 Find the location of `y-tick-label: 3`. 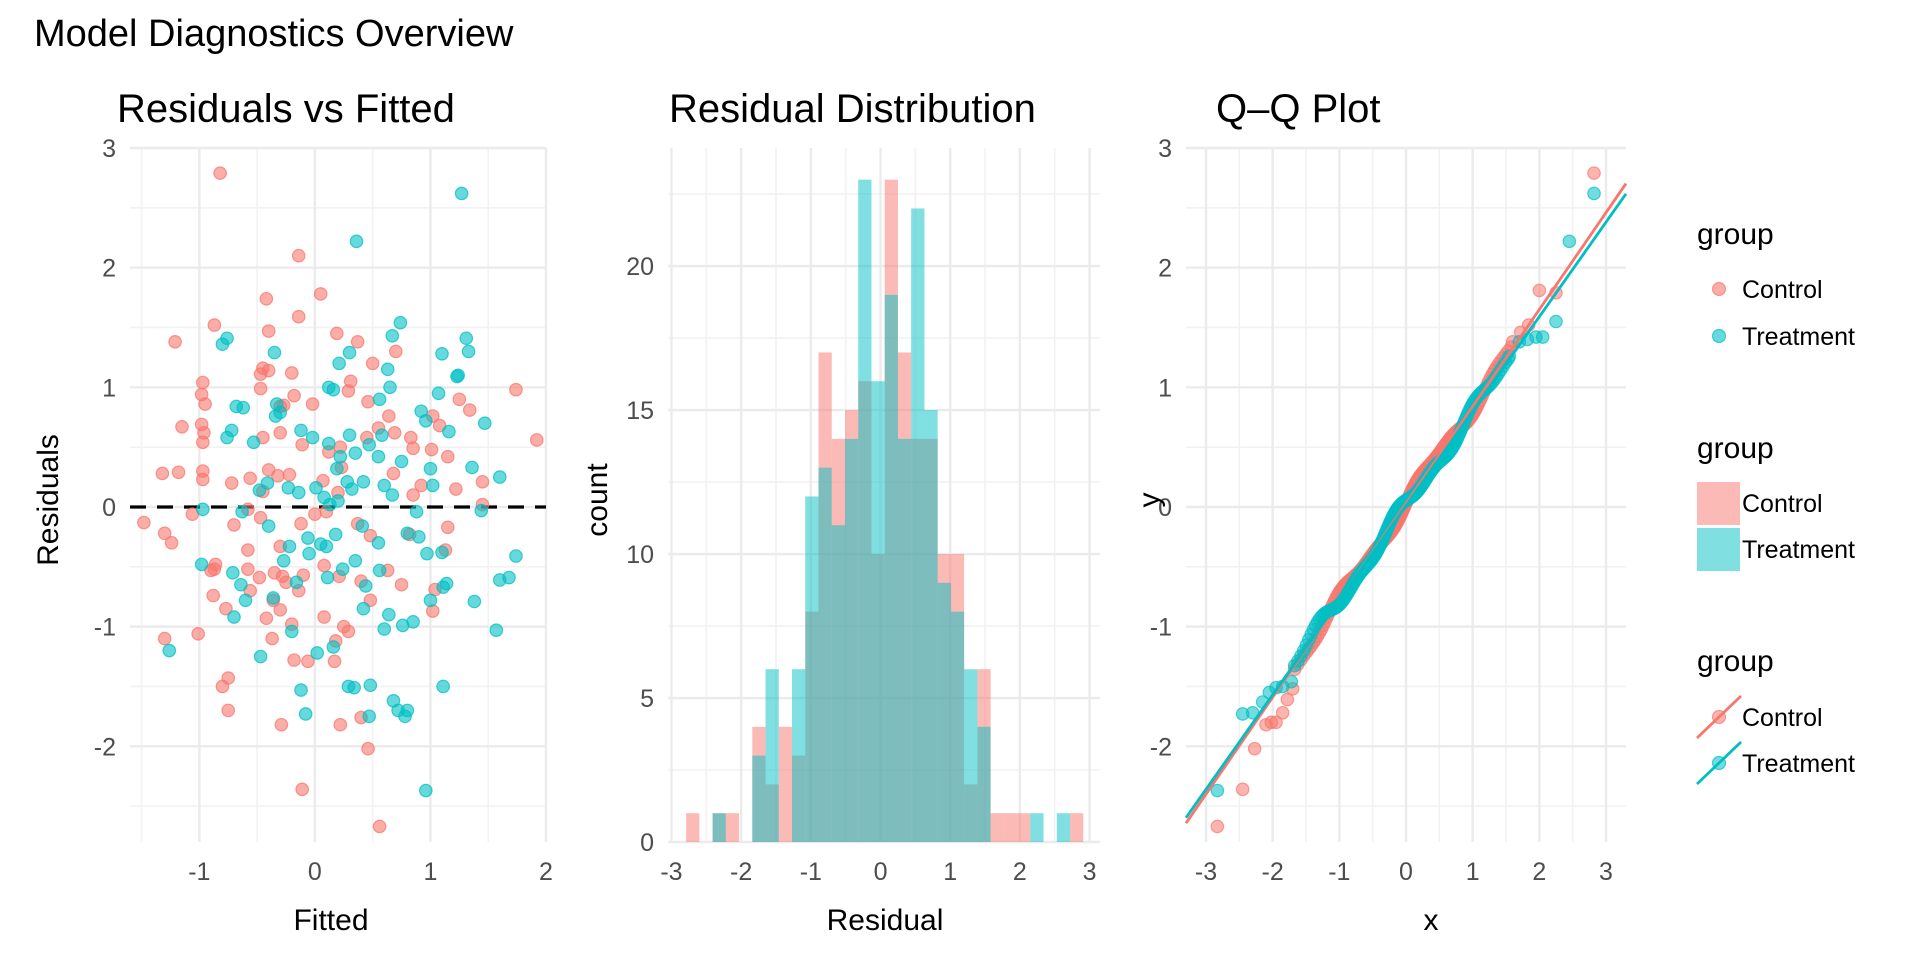

y-tick-label: 3 is located at coordinates (109, 149).